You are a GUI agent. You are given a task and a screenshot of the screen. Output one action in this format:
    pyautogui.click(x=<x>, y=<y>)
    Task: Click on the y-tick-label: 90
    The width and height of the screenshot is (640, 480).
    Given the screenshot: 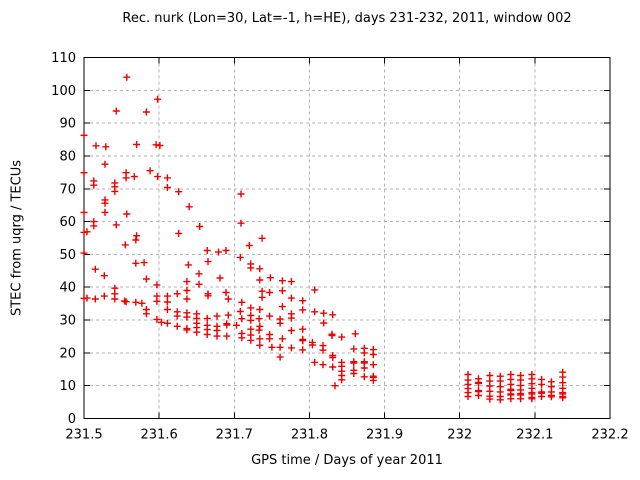 What is the action you would take?
    pyautogui.click(x=67, y=124)
    